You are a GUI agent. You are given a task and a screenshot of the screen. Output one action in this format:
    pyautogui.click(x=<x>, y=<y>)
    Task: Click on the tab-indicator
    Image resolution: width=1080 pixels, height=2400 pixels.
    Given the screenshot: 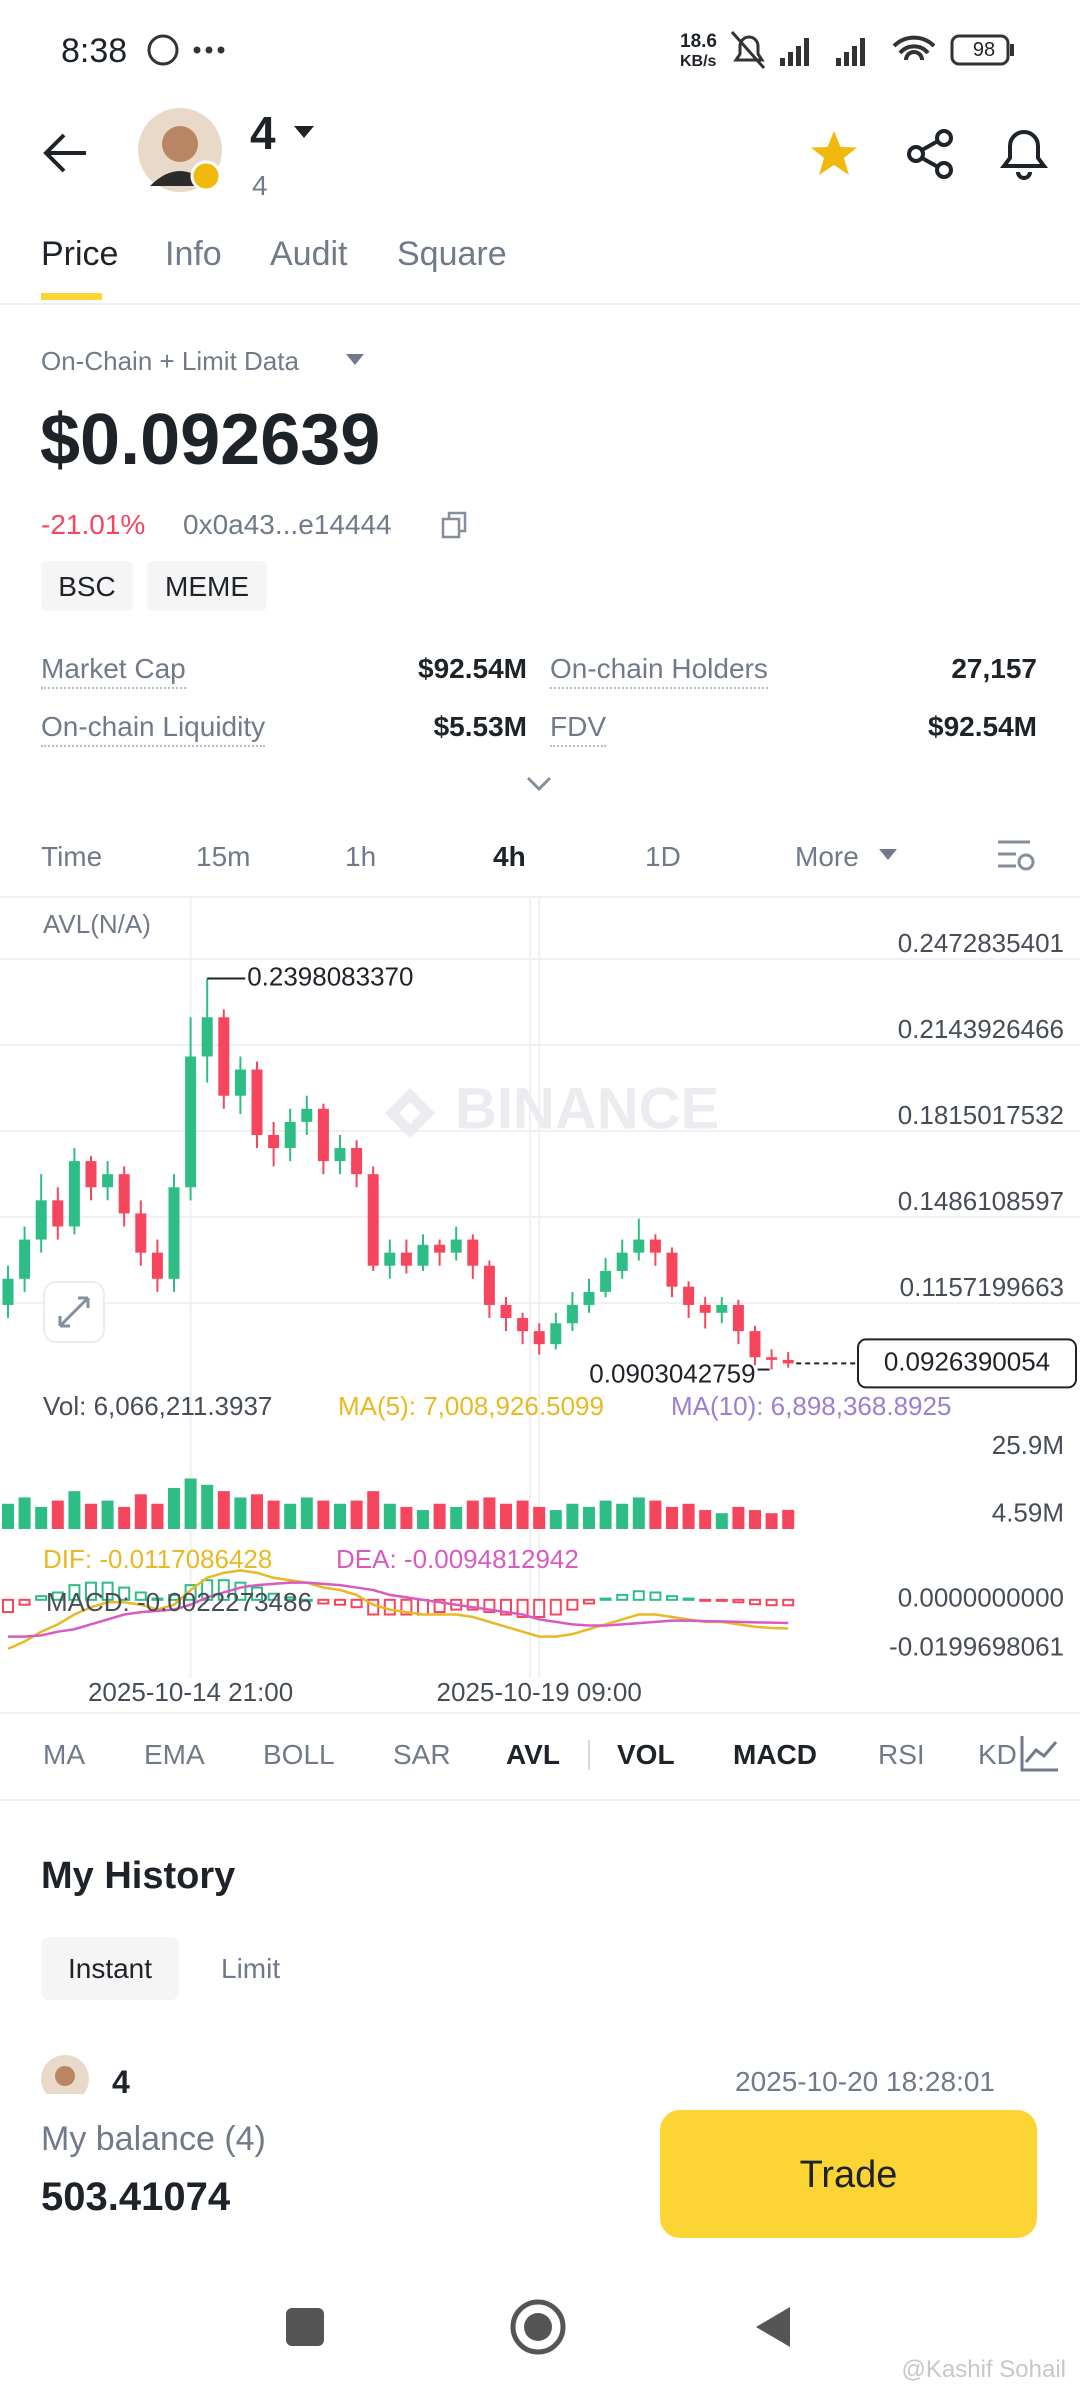 What is the action you would take?
    pyautogui.click(x=71, y=296)
    